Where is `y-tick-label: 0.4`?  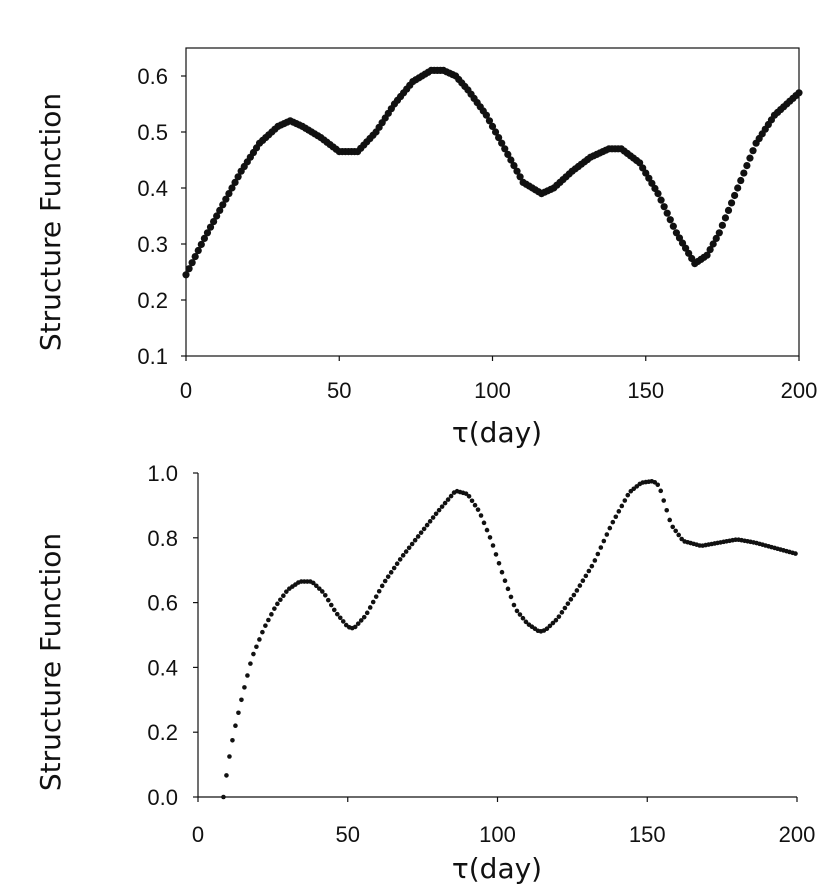 y-tick-label: 0.4 is located at coordinates (162, 667).